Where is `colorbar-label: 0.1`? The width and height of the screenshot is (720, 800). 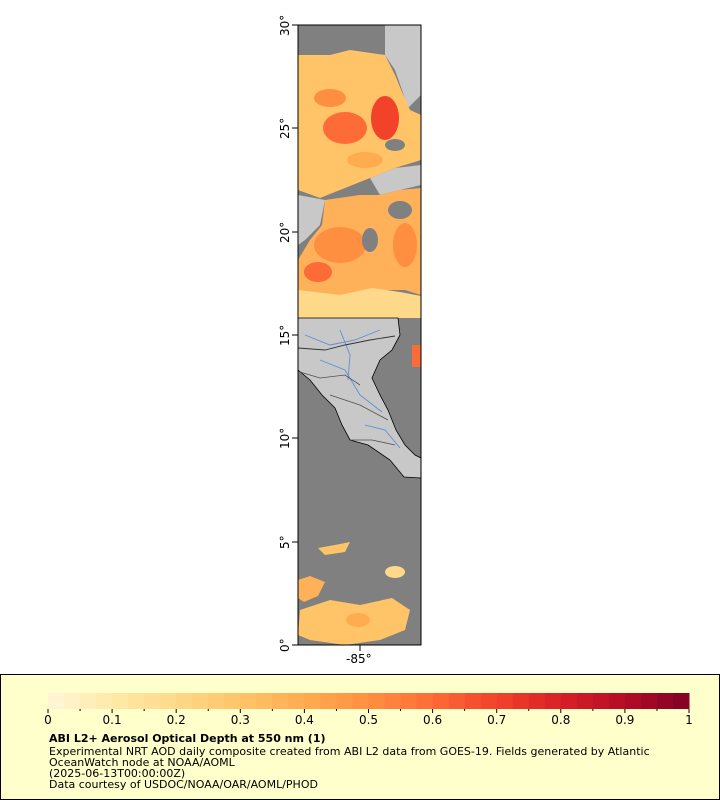
colorbar-label: 0.1 is located at coordinates (112, 720).